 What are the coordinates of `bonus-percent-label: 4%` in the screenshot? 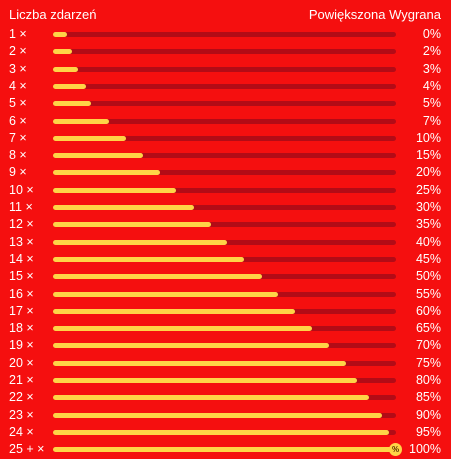 It's located at (431, 85).